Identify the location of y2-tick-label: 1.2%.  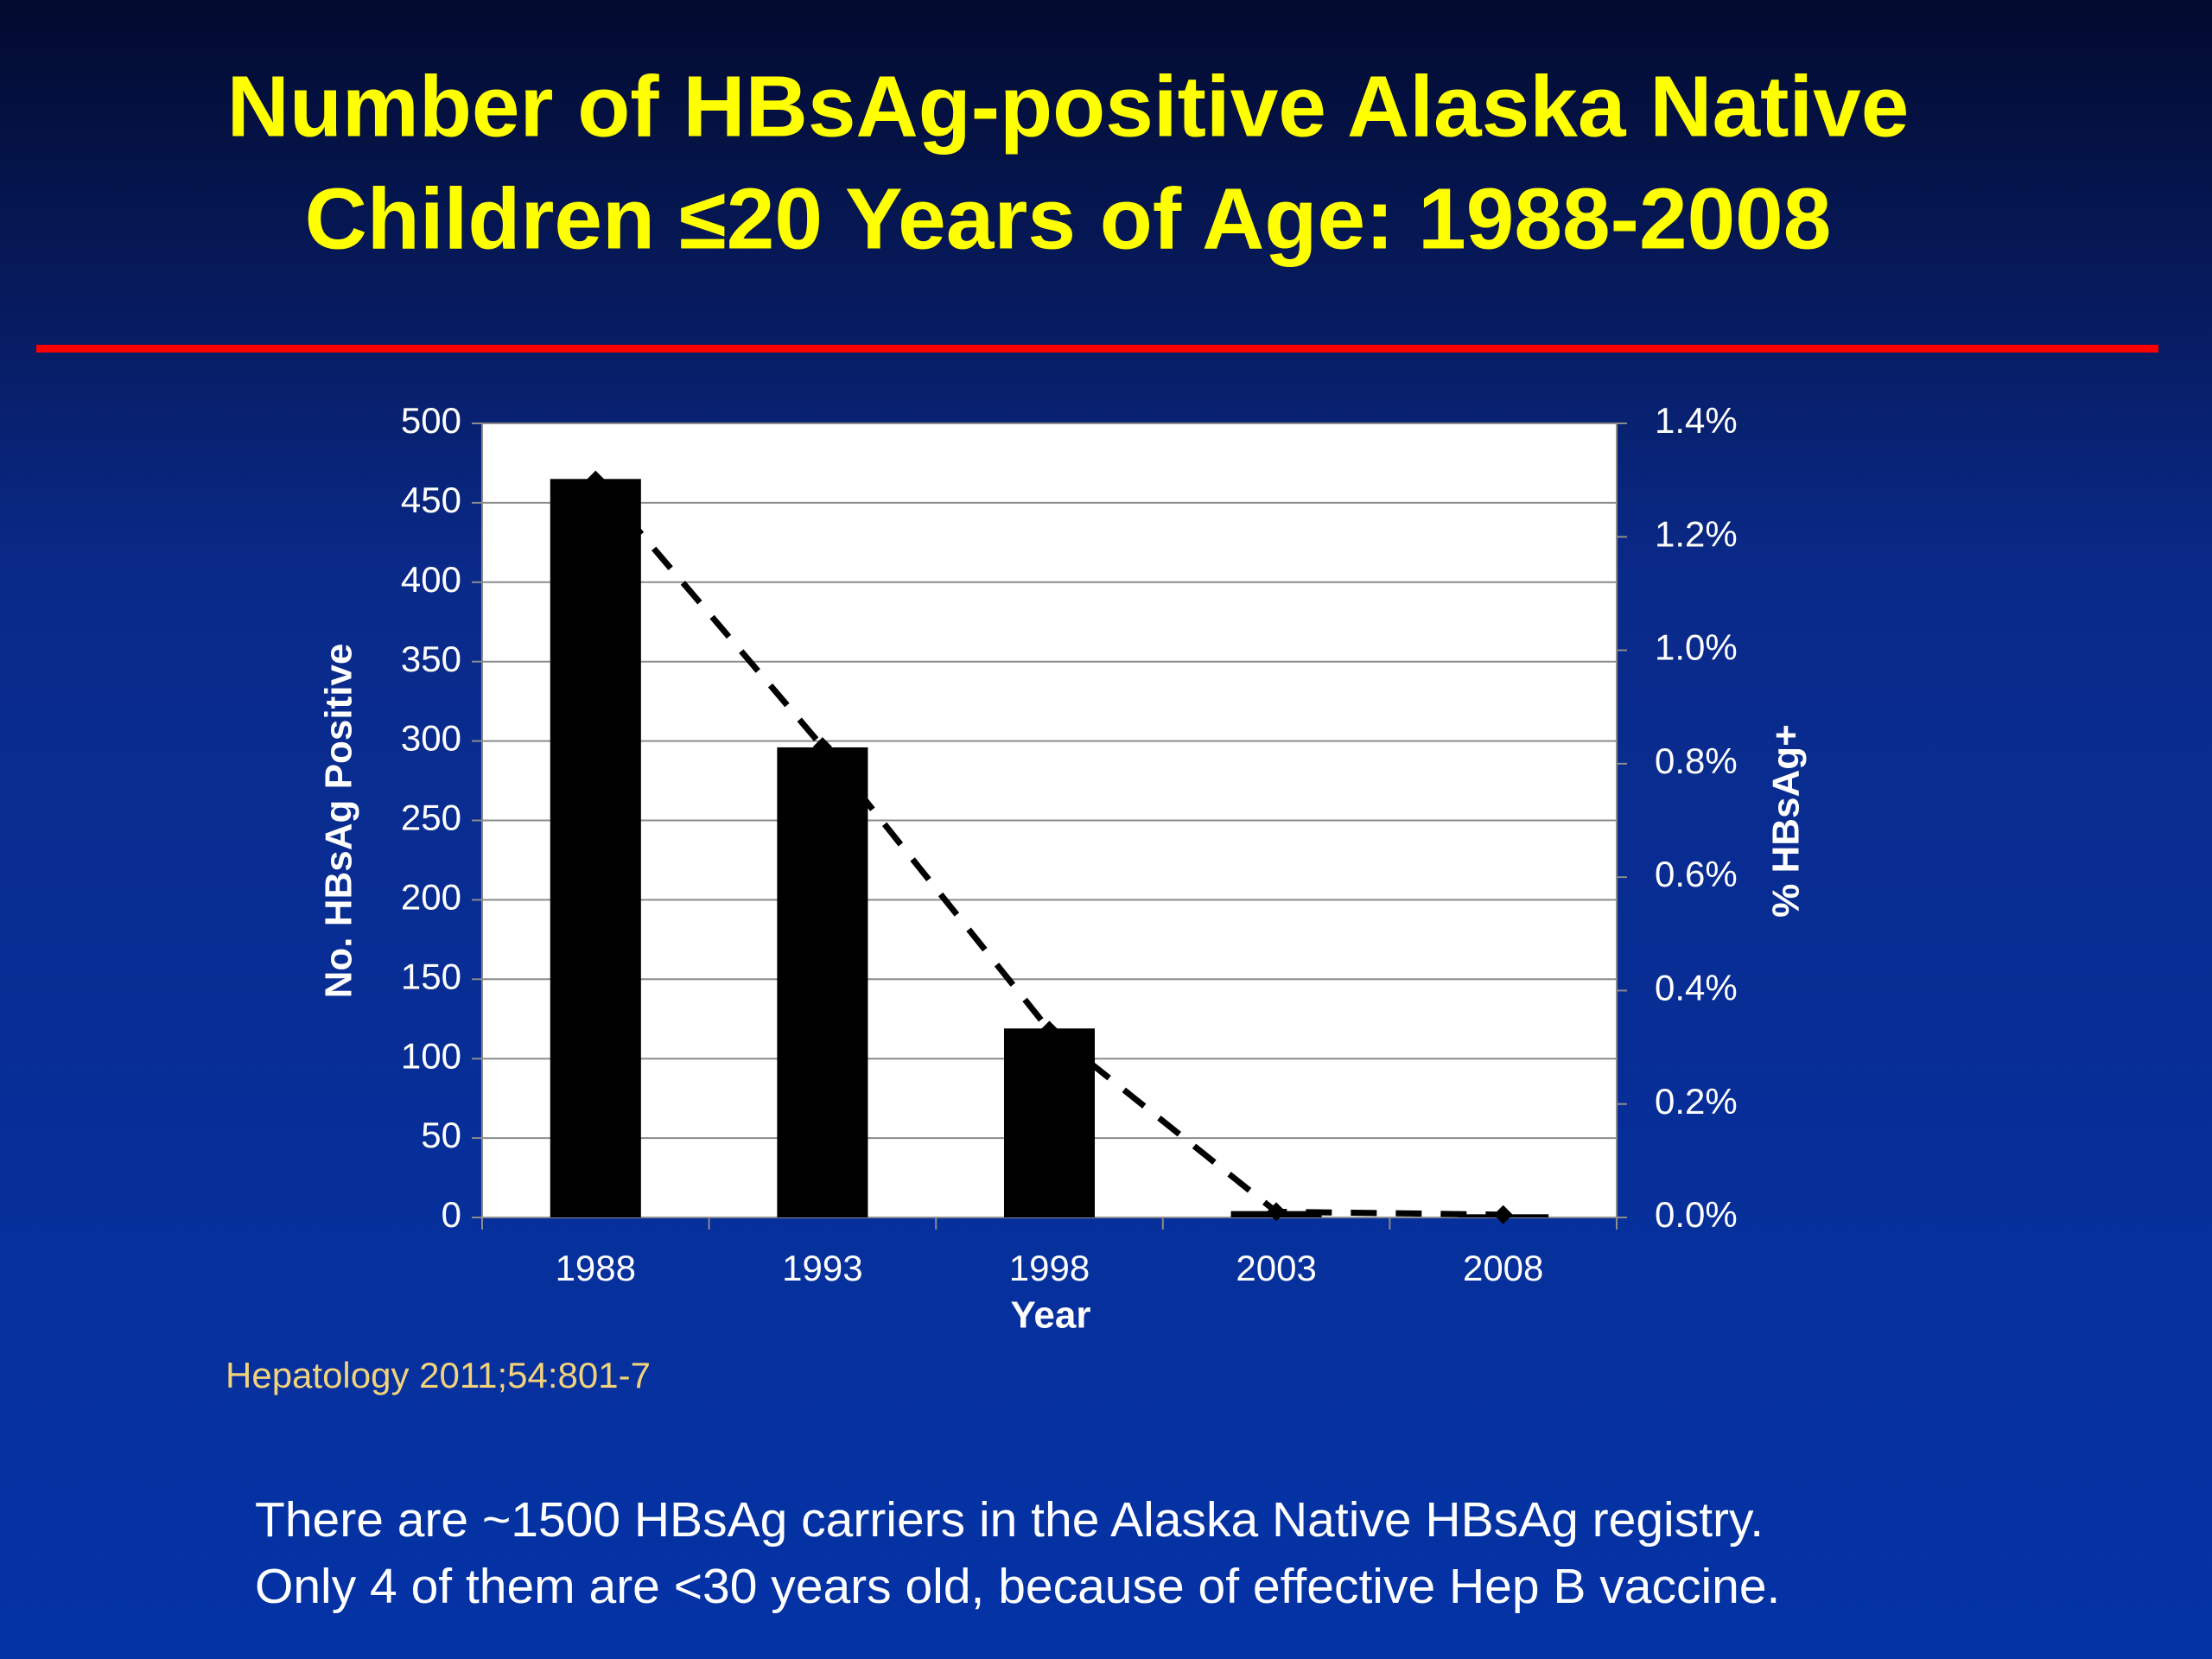
(1696, 533).